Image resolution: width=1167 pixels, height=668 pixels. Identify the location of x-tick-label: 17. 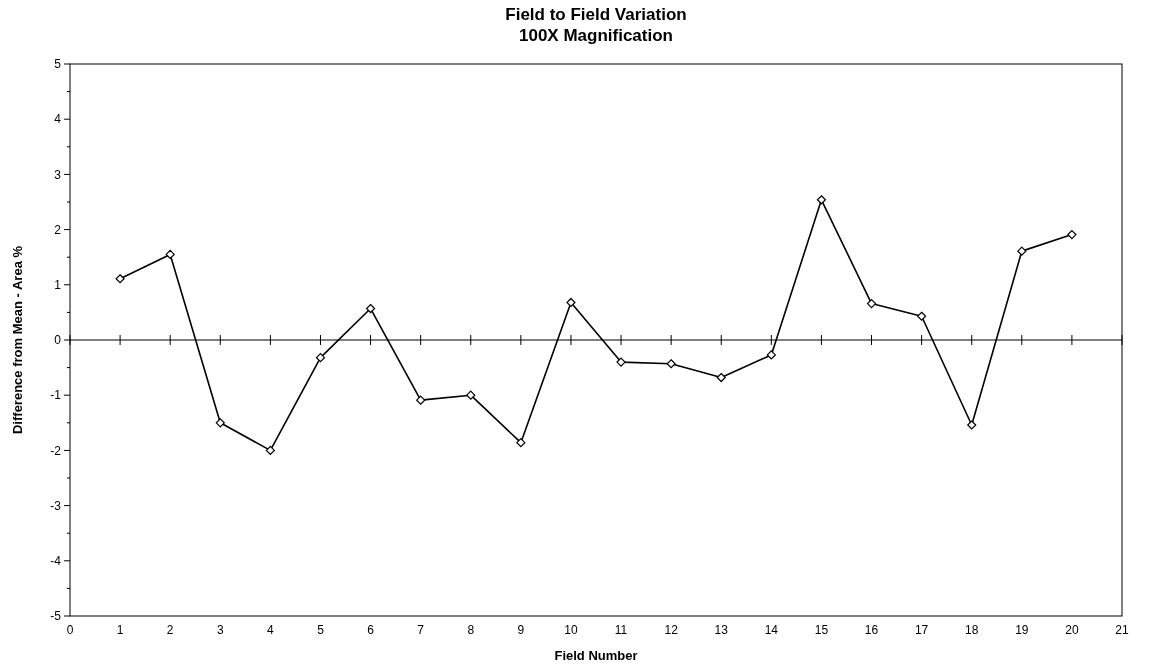
(921, 630).